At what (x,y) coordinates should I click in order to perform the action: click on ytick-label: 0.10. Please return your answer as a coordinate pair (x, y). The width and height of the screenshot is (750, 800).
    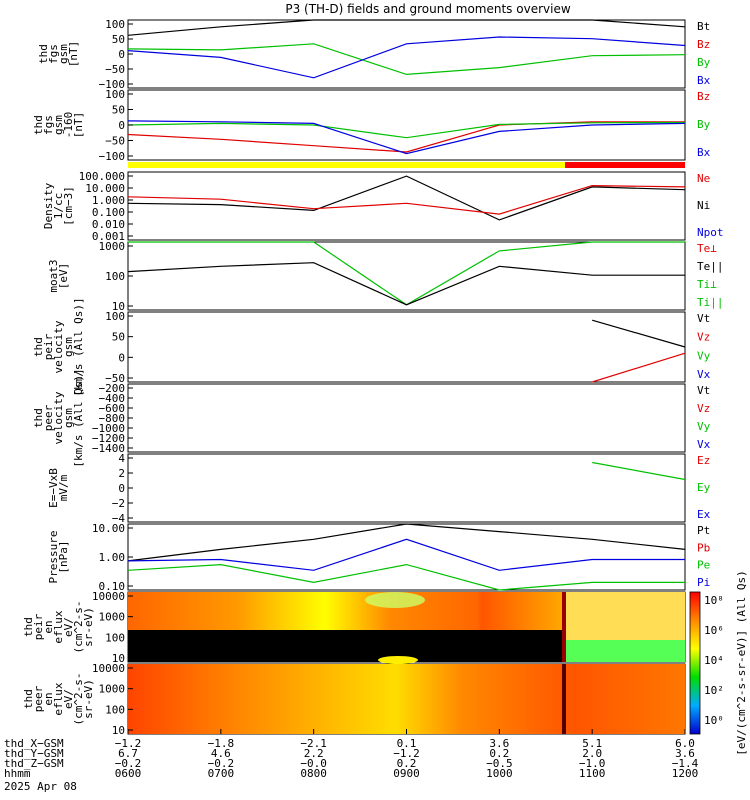
    Looking at the image, I should click on (112, 586).